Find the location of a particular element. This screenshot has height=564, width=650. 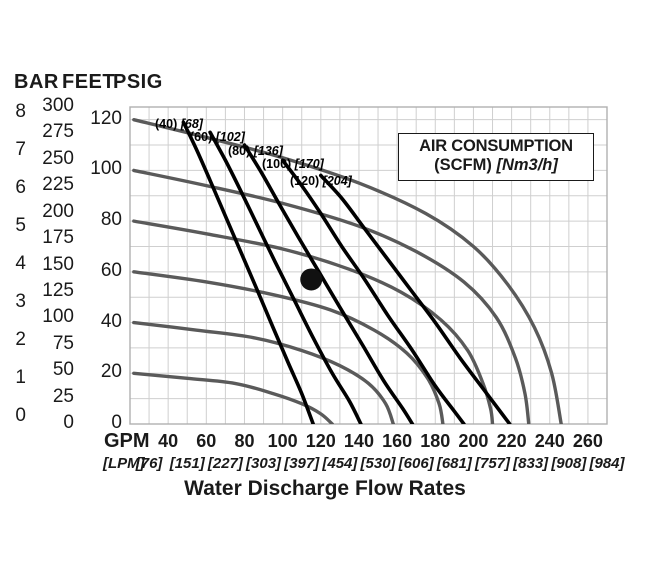

psig-tick-120: 120 is located at coordinates (106, 118).